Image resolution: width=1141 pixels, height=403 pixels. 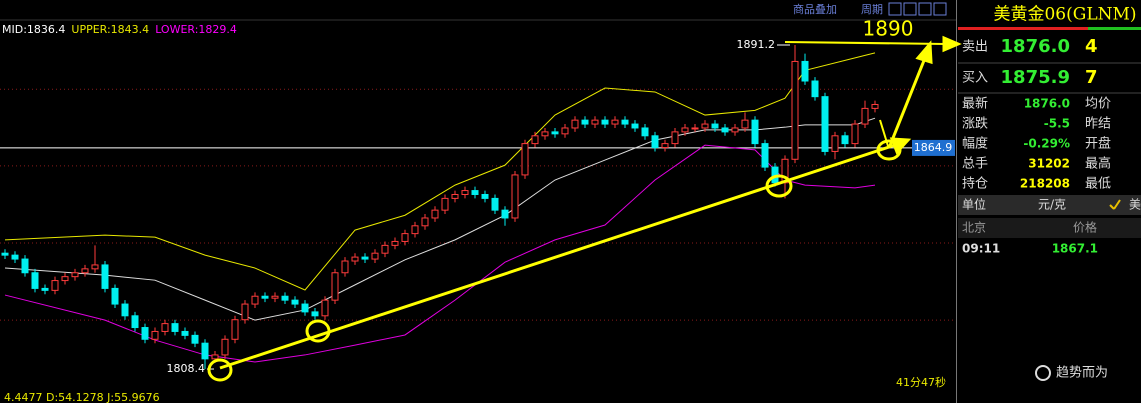 I want to click on bid-price: 1875.9, so click(x=1035, y=77).